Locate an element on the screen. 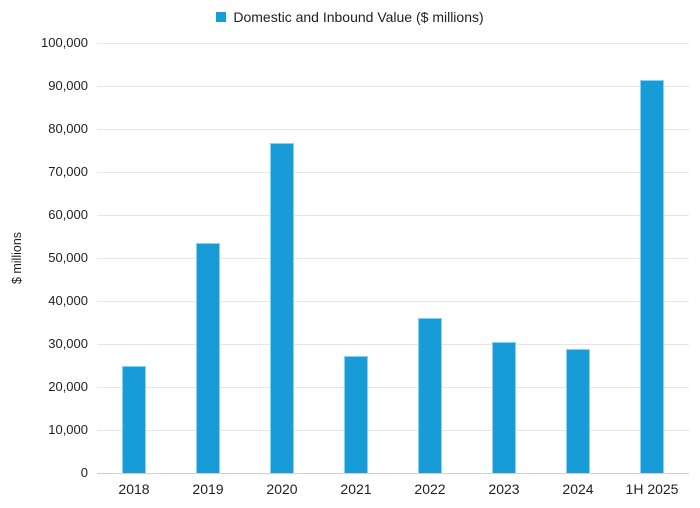 This screenshot has width=700, height=508. y-tick-label: 80,000 is located at coordinates (68, 128).